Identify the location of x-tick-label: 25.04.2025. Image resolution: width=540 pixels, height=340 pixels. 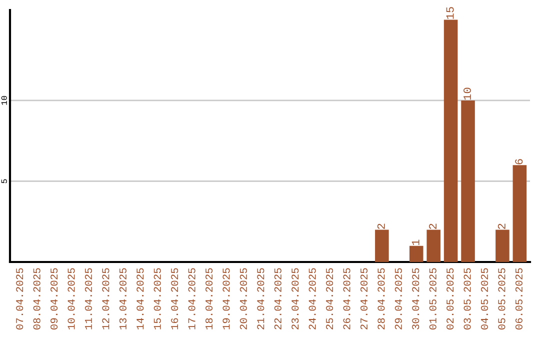
(330, 299).